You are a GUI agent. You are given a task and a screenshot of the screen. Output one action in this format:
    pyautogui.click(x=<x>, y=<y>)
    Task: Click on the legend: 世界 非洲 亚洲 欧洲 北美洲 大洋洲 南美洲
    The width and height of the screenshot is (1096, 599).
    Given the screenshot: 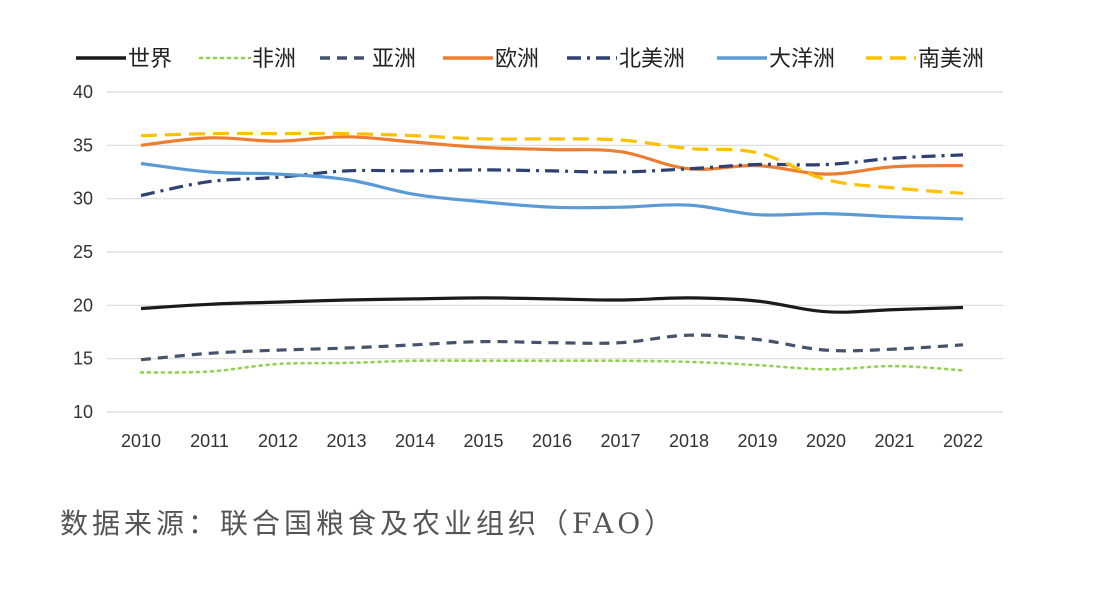 What is the action you would take?
    pyautogui.click(x=530, y=59)
    